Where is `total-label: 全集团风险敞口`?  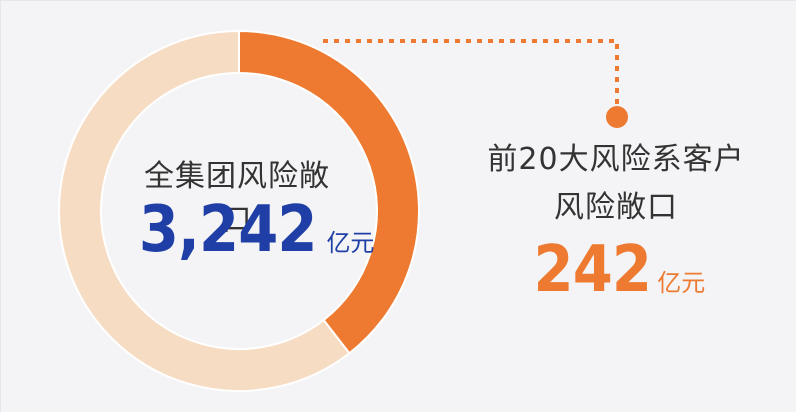 total-label: 全集团风险敞口 is located at coordinates (237, 198).